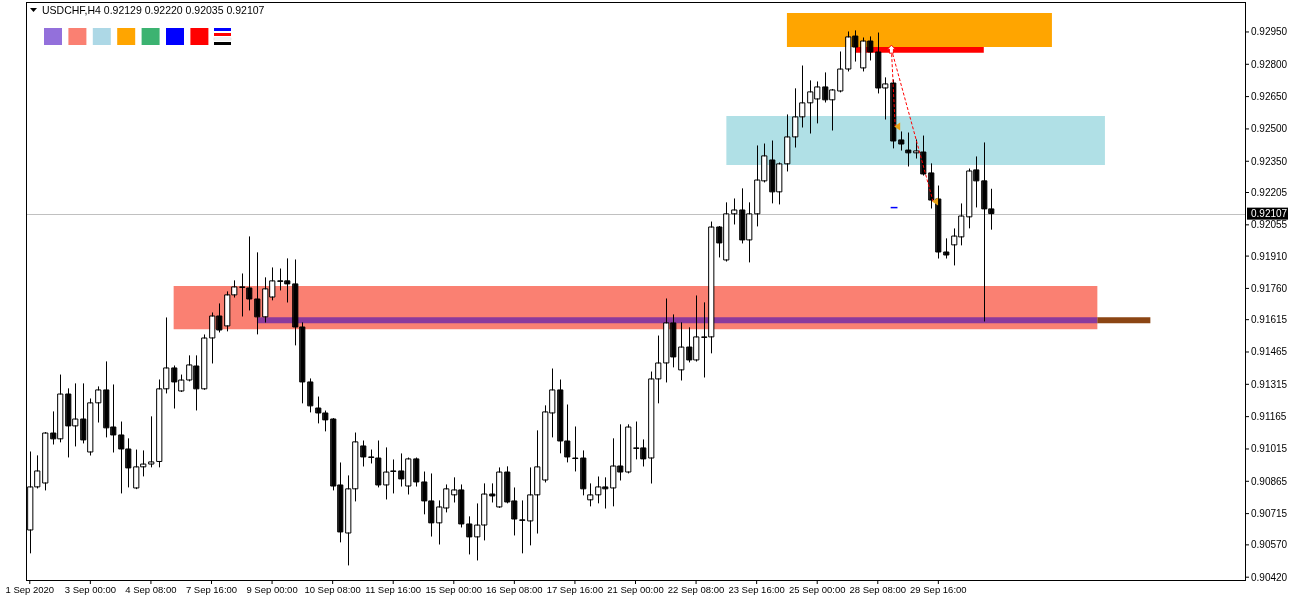 The height and width of the screenshot is (600, 1290). I want to click on x-tick-label: 25 Sep 00:00, so click(817, 589).